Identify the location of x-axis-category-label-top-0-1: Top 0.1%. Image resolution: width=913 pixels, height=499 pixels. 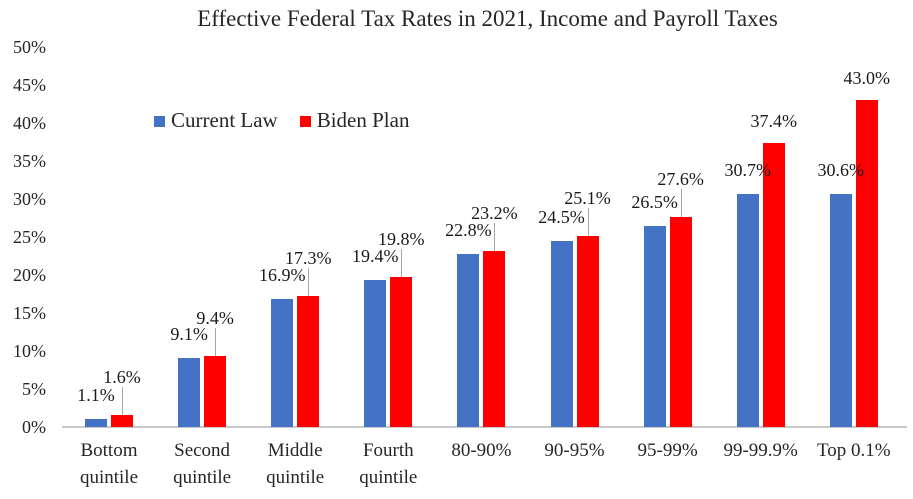
(853, 450).